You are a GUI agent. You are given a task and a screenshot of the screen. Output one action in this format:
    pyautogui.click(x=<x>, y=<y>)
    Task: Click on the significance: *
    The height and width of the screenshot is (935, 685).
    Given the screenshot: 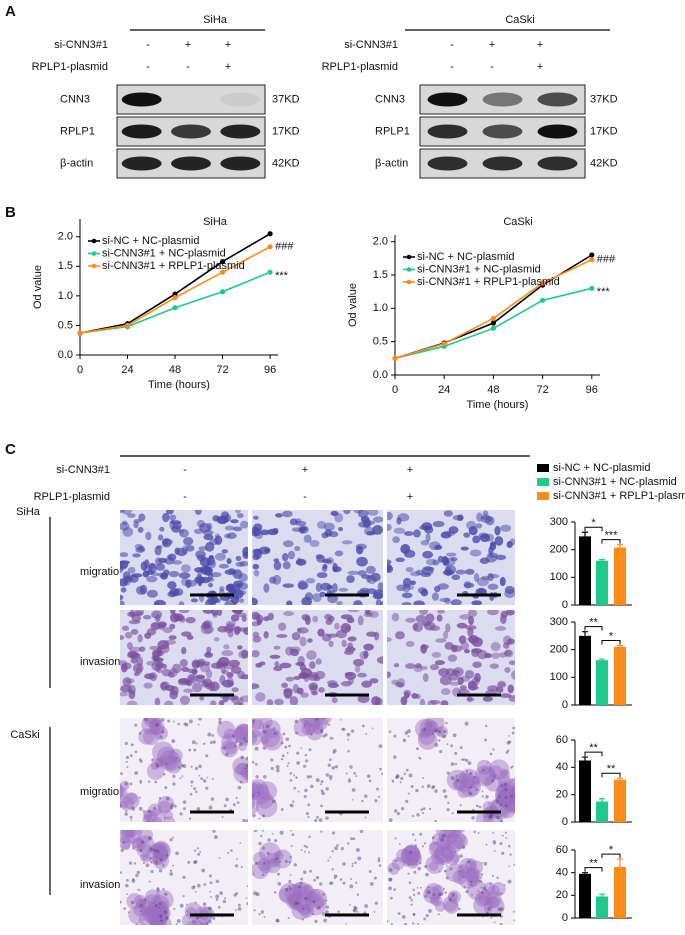 What is the action you would take?
    pyautogui.click(x=611, y=636)
    